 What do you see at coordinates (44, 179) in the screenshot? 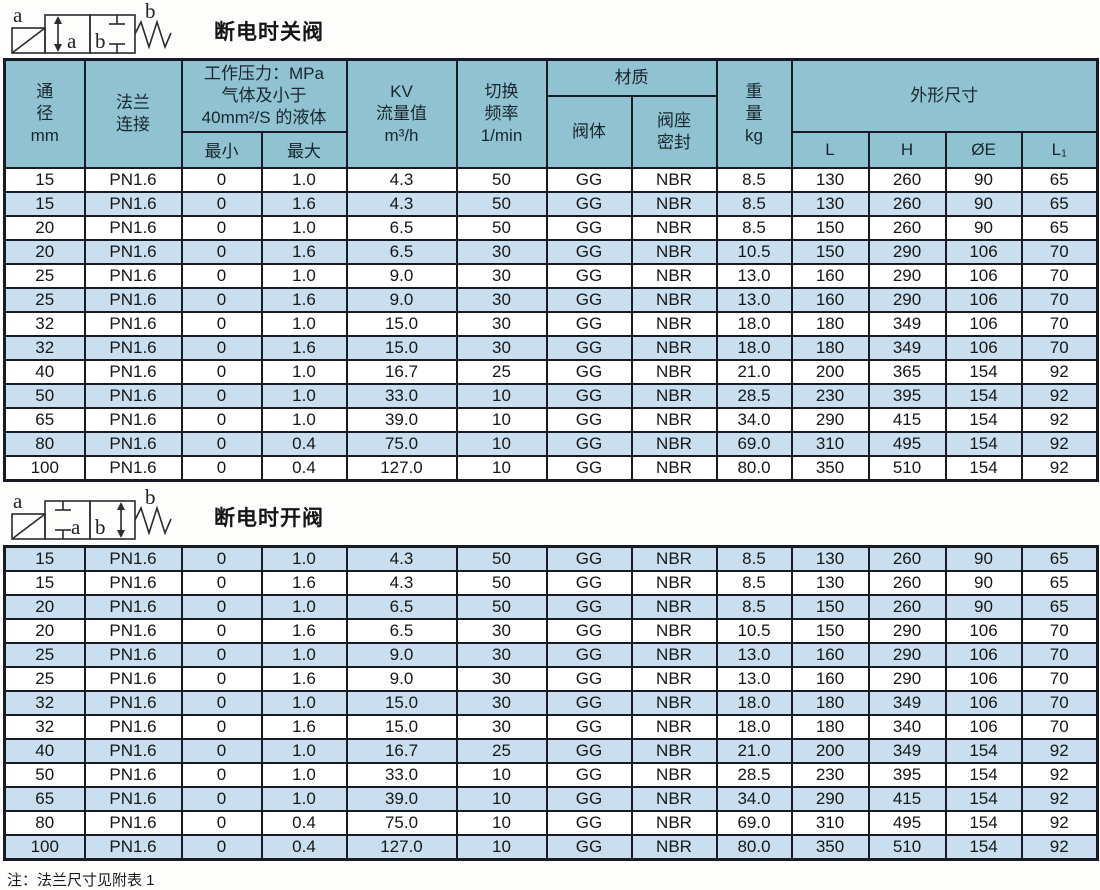
I see `table-cell: 15` at bounding box center [44, 179].